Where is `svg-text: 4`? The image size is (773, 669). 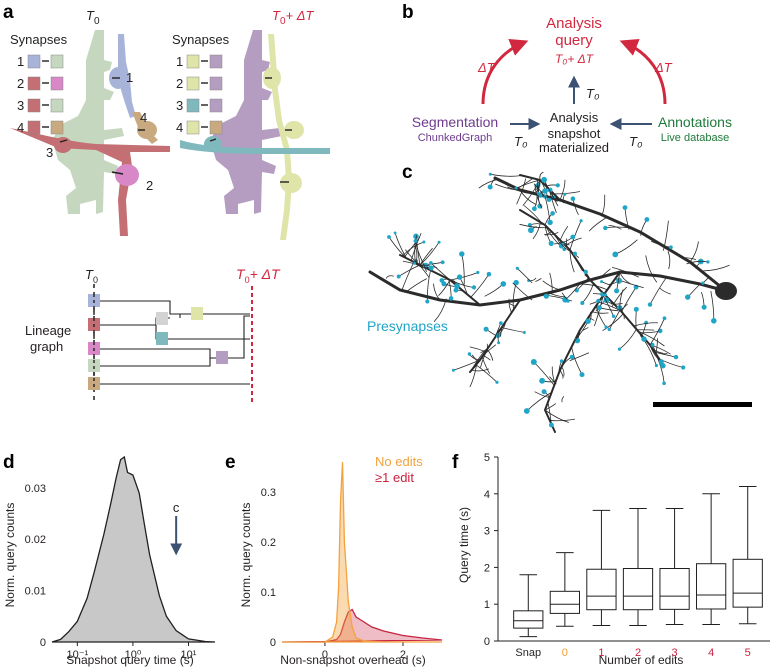 svg-text: 4 is located at coordinates (20, 127).